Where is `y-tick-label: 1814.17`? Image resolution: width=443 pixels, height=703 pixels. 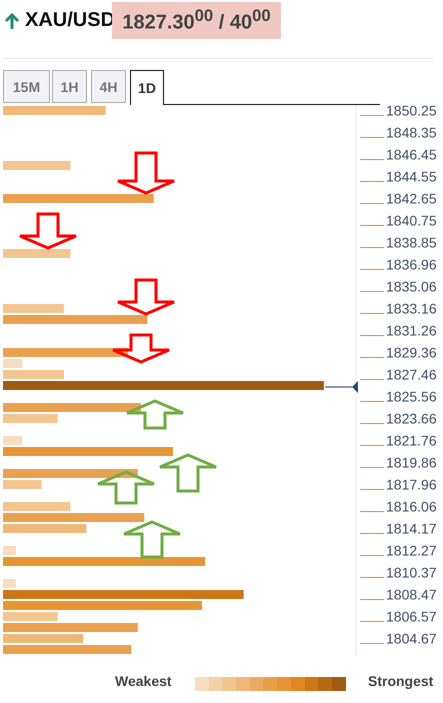 y-tick-label: 1814.17 is located at coordinates (411, 528).